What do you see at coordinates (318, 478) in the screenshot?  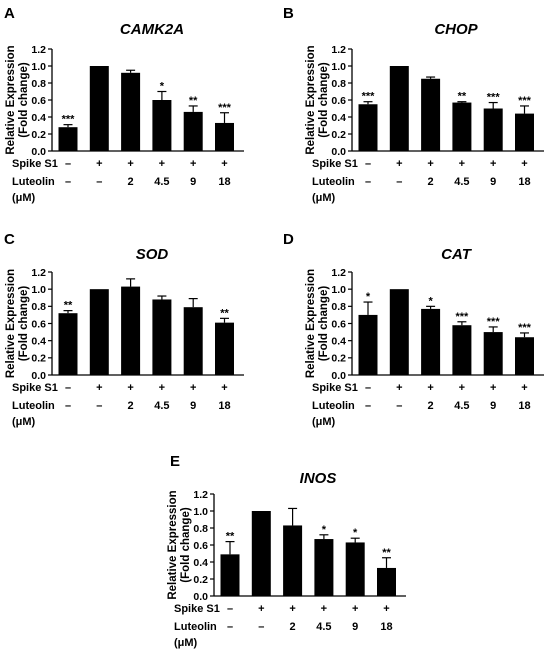 I see `panel-title: INOS` at bounding box center [318, 478].